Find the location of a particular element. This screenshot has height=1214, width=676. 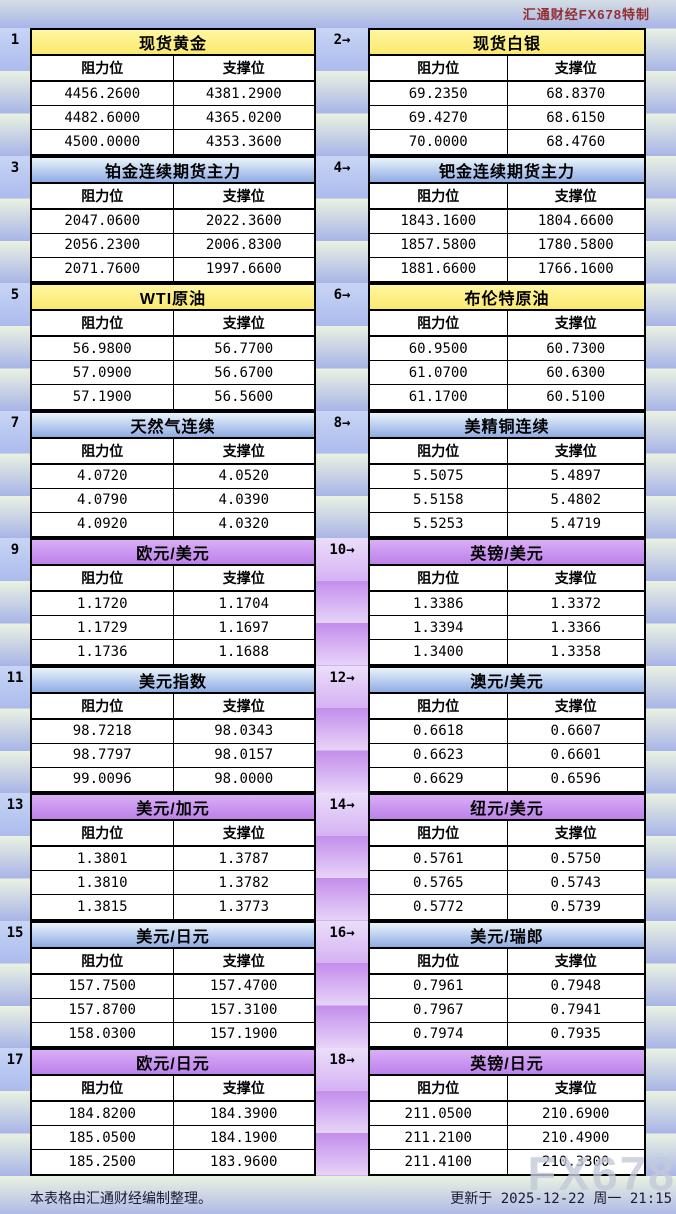

panel-number-label: 1 is located at coordinates (15, 49).